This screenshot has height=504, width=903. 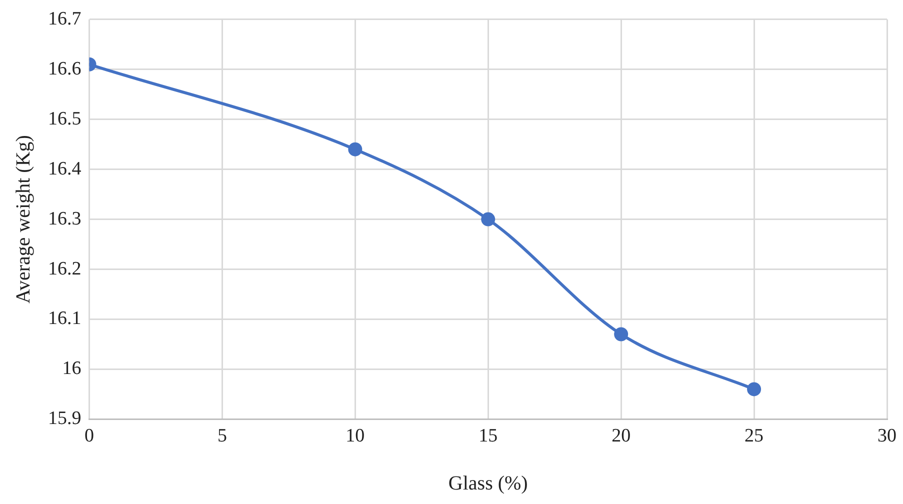 I want to click on x-tick-label: 25, so click(x=754, y=436).